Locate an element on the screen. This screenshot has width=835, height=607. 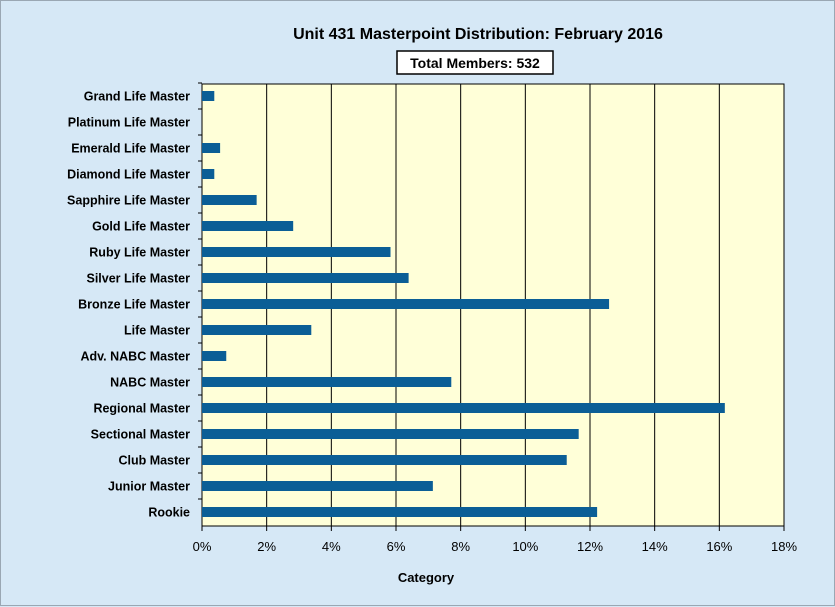
x-tick-label: 12% is located at coordinates (590, 546).